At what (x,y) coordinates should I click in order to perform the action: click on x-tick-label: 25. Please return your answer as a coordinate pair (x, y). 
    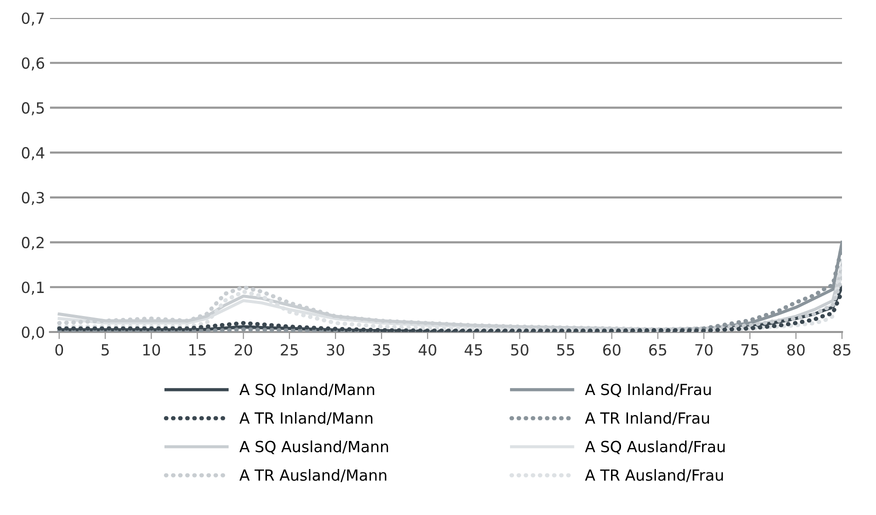
    Looking at the image, I should click on (289, 350).